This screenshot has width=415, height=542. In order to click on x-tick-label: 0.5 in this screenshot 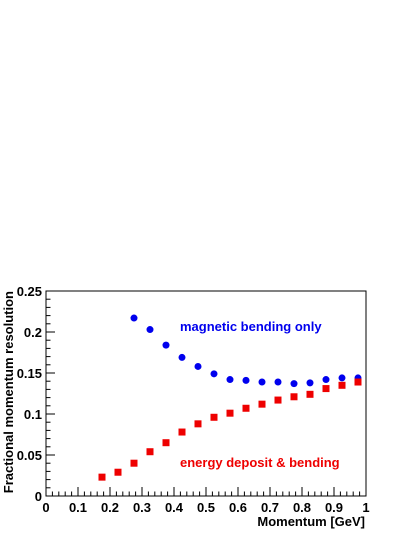, I will do `click(206, 507)`.